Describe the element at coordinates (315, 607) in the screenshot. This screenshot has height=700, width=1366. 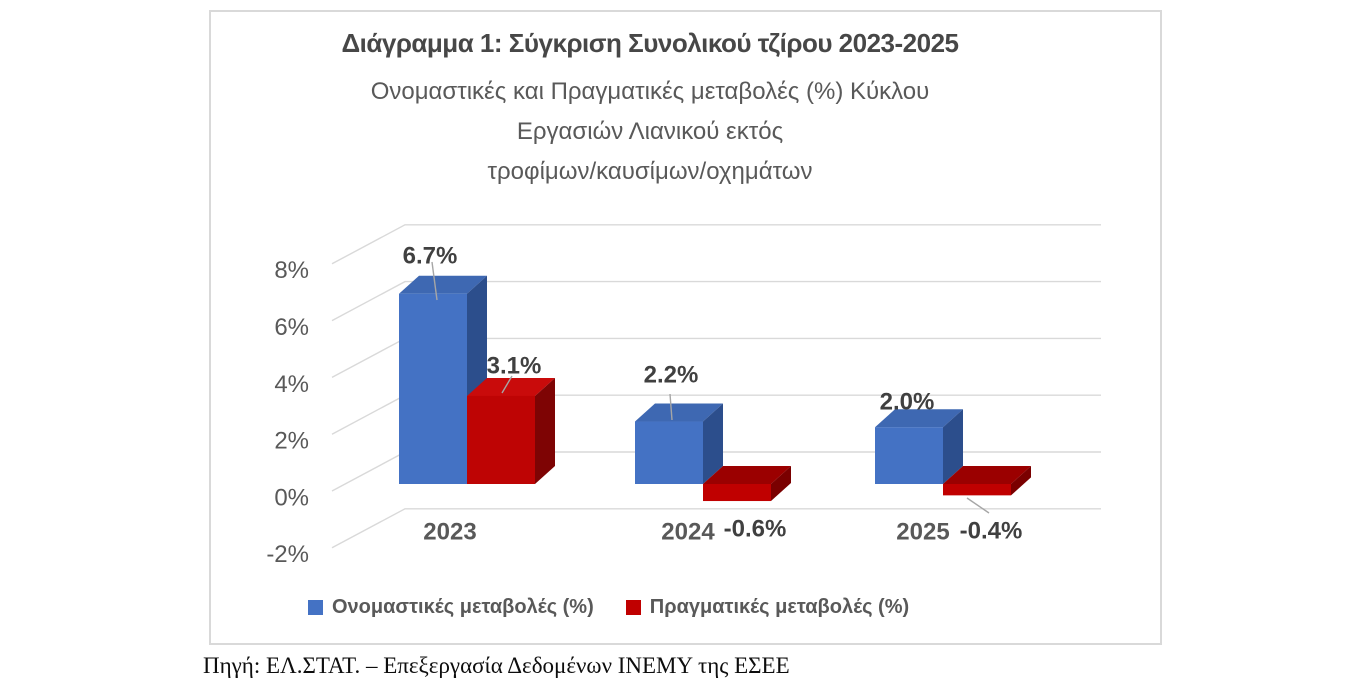
I see `legend-swatch-blue-icon` at that location.